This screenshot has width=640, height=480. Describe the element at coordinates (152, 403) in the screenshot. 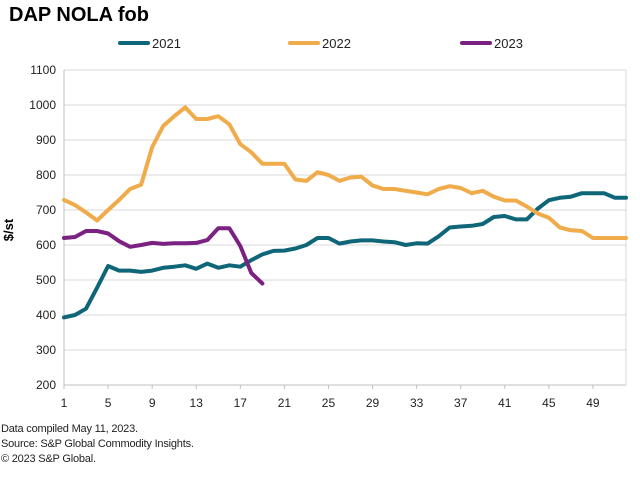

I see `x-tick-label: 9` at that location.